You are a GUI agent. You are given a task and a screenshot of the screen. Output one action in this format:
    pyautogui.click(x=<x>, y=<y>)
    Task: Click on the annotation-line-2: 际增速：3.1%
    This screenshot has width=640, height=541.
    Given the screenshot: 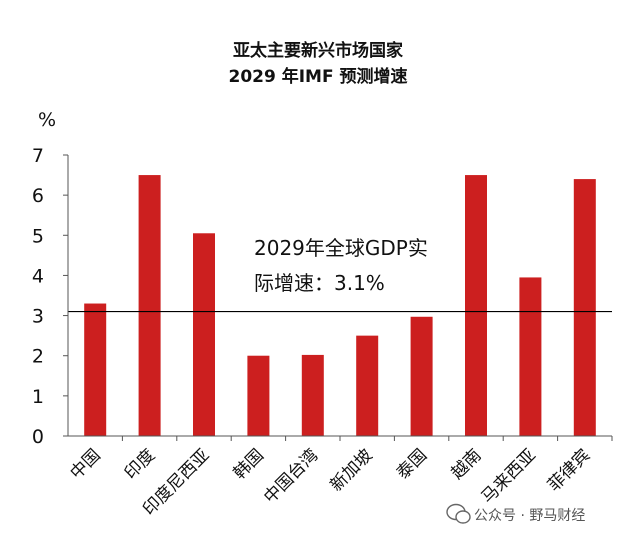 What is the action you would take?
    pyautogui.click(x=319, y=283)
    